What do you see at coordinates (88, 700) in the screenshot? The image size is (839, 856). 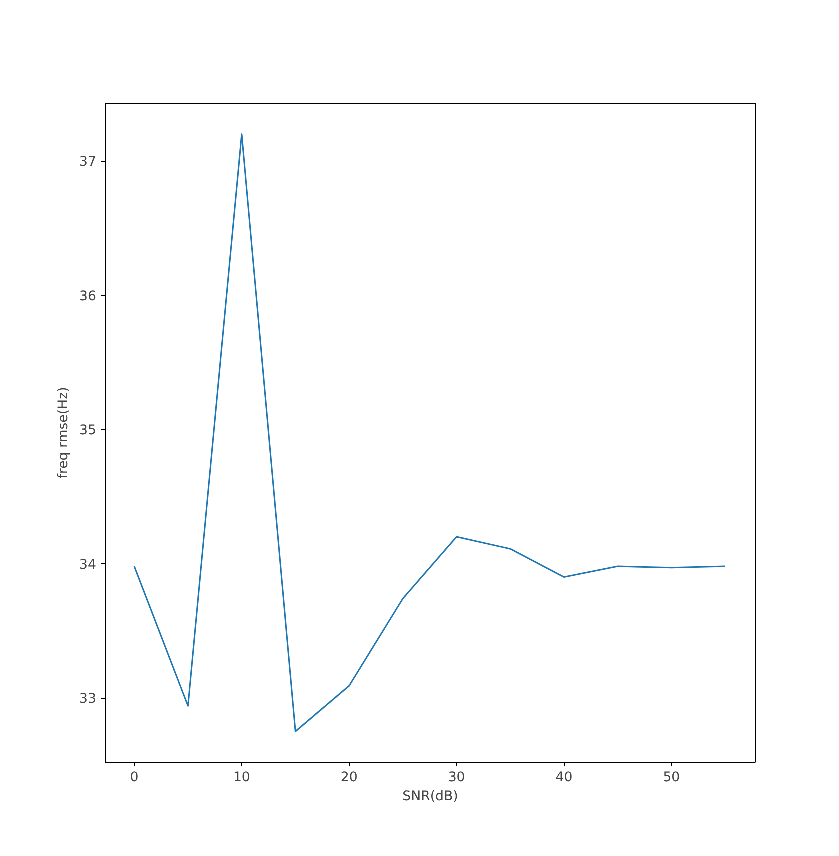 I see `y-tick-label: 33` at bounding box center [88, 700].